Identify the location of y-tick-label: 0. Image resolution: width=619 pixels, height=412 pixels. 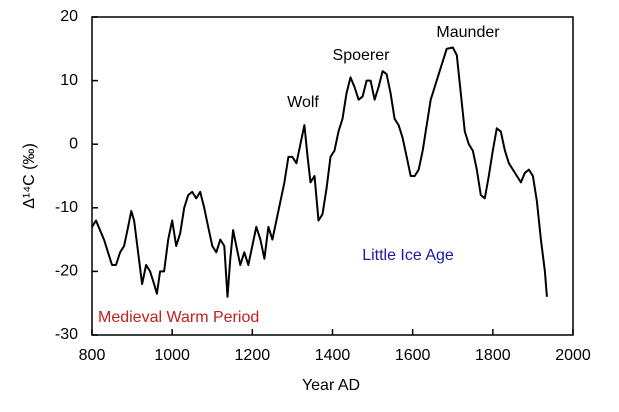
(73, 143).